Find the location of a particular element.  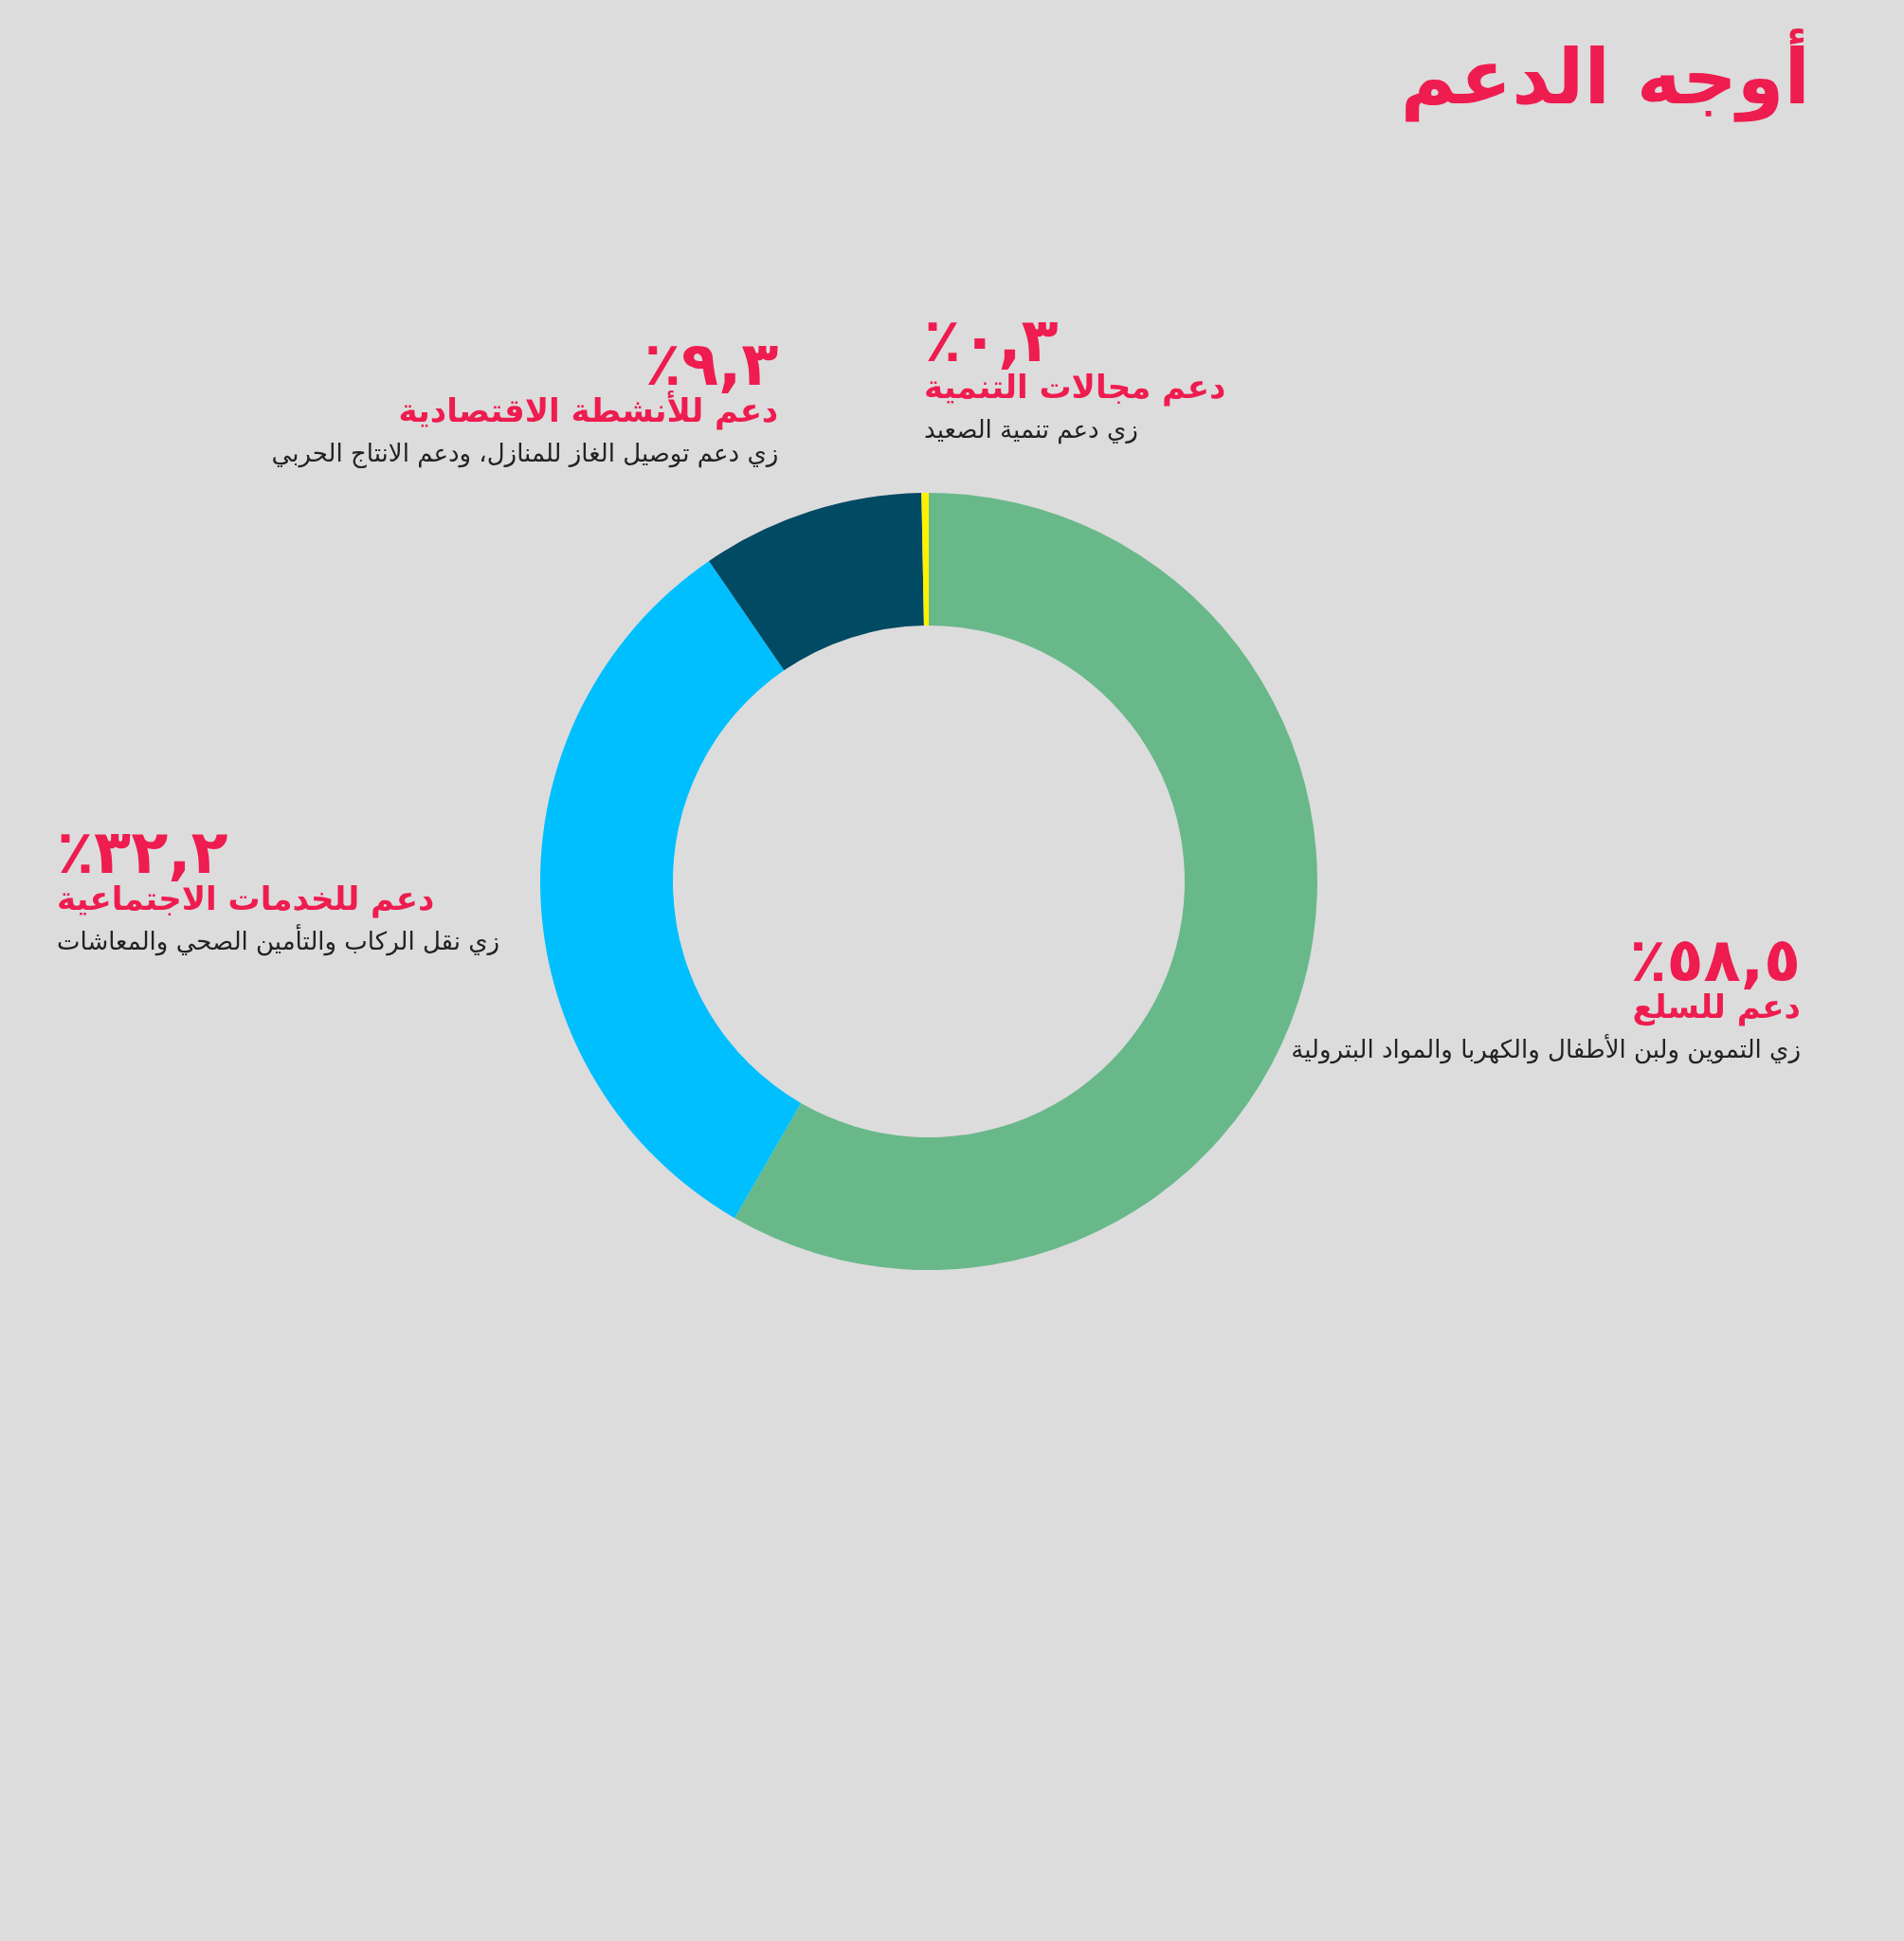

text: زي دعم توصيل الغاز للمنازل، ودعم الانتاج الحربي is located at coordinates (525, 453).